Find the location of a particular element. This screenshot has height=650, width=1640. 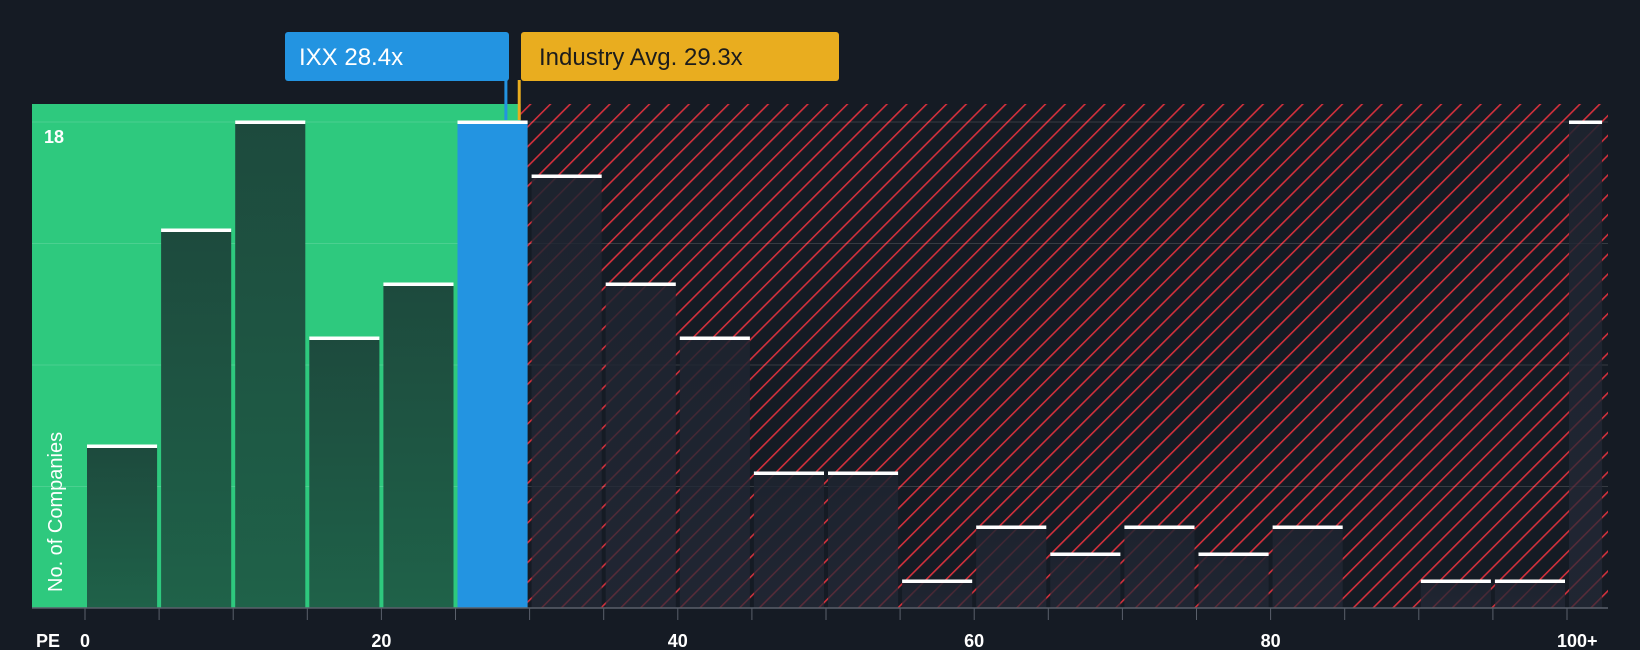

x-tick-label: 0 is located at coordinates (85, 640).